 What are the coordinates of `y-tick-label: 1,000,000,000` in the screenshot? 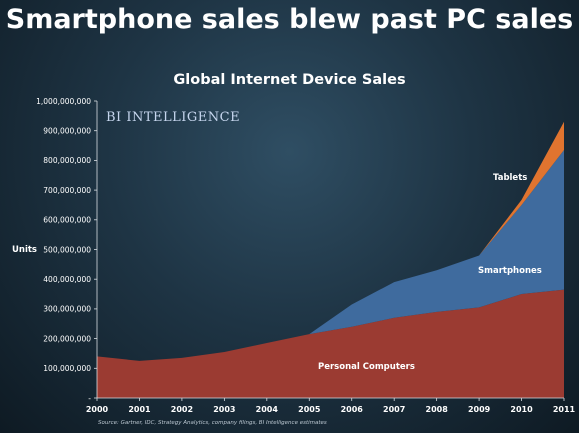 It's located at (63, 101).